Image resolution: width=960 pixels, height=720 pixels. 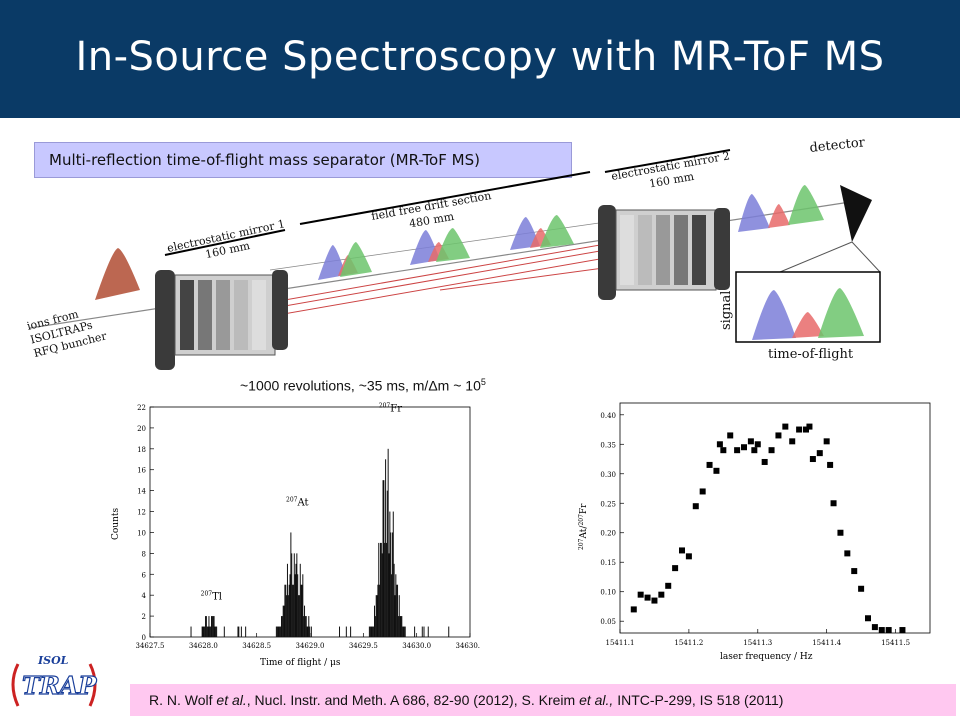 I want to click on c1-ylabel: Counts, so click(x=116, y=523).